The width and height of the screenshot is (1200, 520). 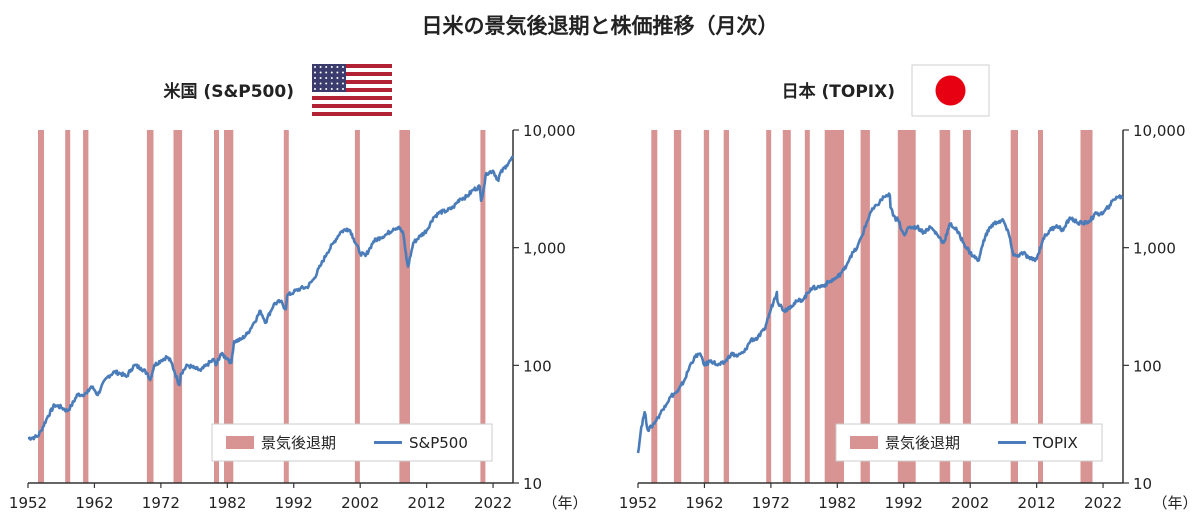 What do you see at coordinates (438, 443) in the screenshot?
I see `legend-series-label: S&P500` at bounding box center [438, 443].